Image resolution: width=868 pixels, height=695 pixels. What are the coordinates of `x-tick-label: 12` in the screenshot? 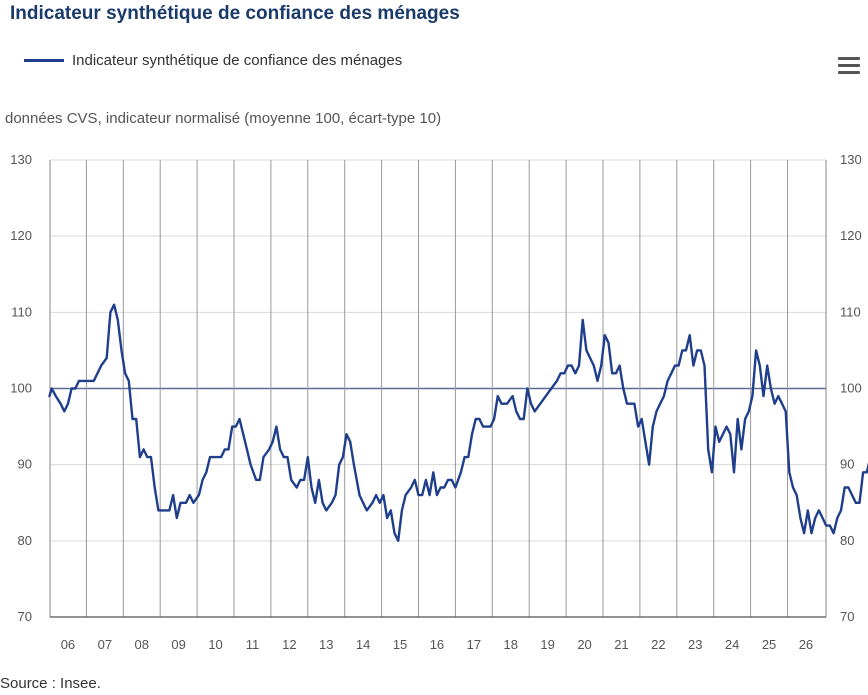 It's located at (289, 644).